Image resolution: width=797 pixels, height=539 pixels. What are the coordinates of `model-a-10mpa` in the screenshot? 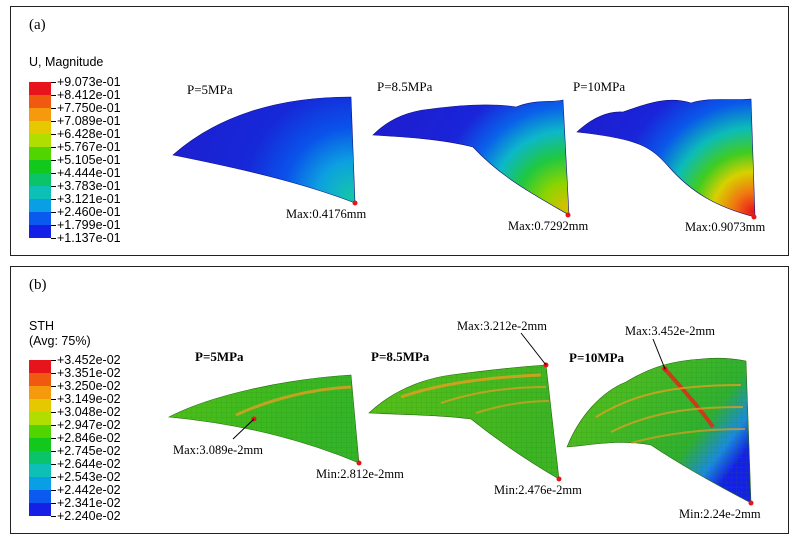 It's located at (666, 159).